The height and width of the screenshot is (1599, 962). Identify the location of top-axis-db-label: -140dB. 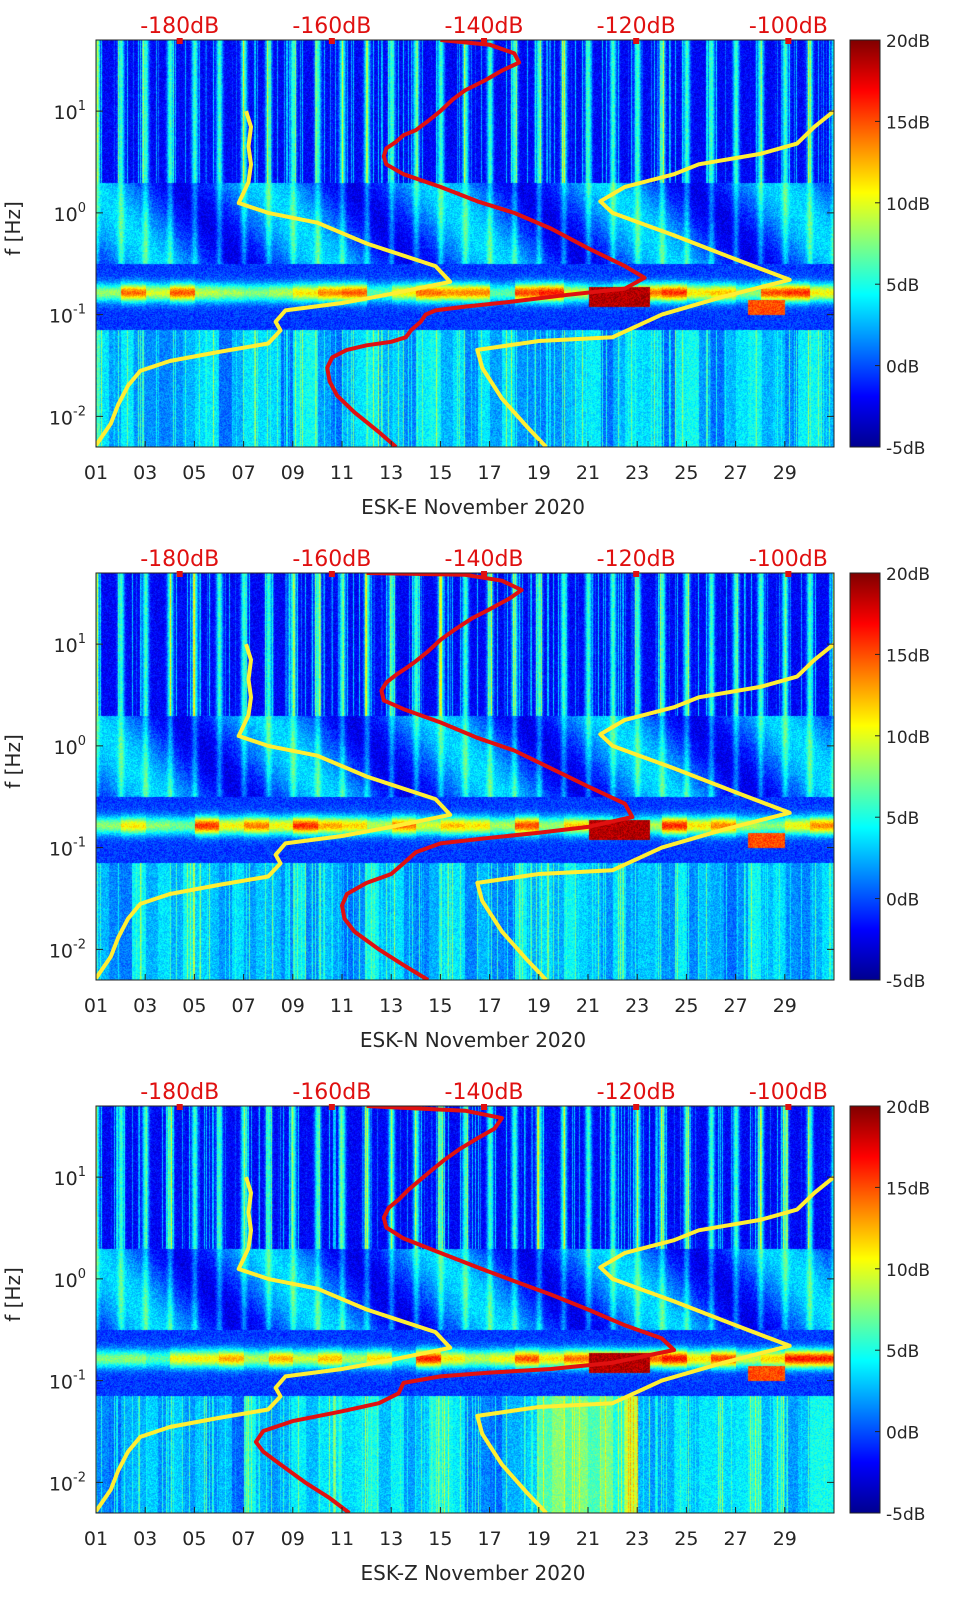
(484, 1092).